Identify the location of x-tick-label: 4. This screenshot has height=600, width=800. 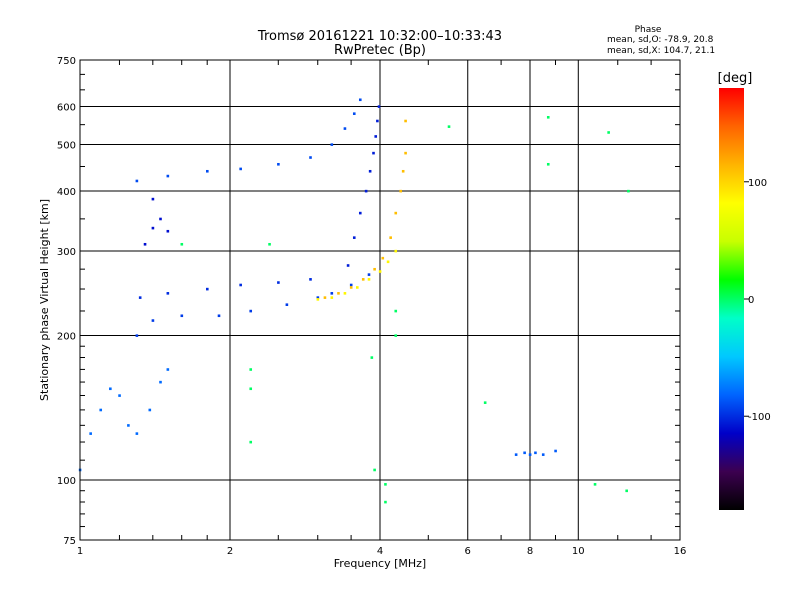
(380, 551).